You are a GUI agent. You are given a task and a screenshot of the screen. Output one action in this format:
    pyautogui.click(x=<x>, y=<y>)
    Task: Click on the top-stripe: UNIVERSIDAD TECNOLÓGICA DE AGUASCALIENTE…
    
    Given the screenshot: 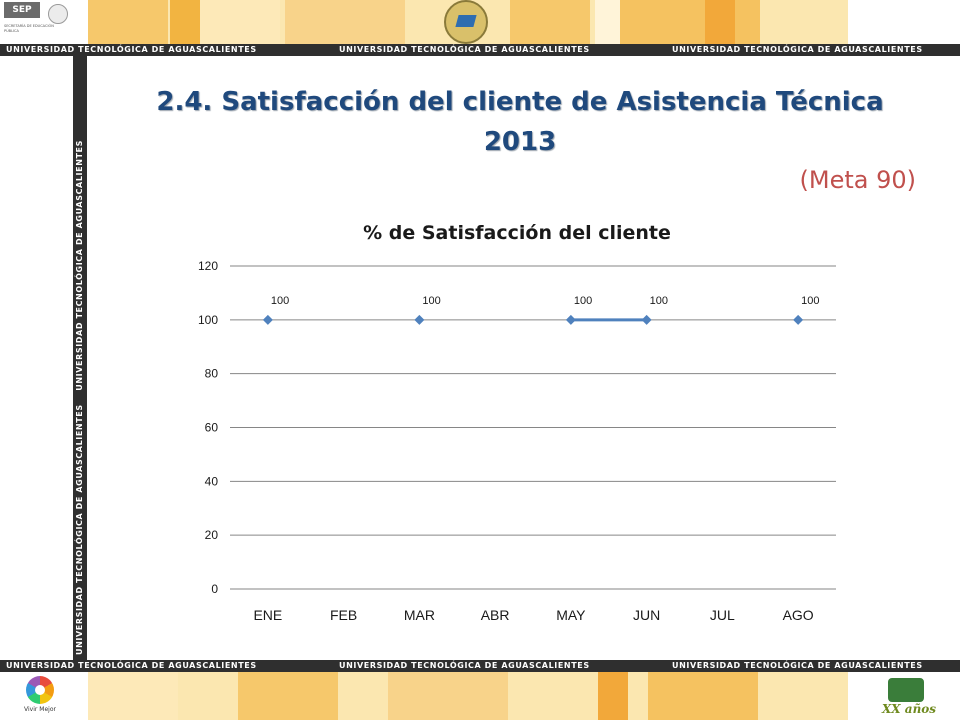 What is the action you would take?
    pyautogui.click(x=480, y=50)
    